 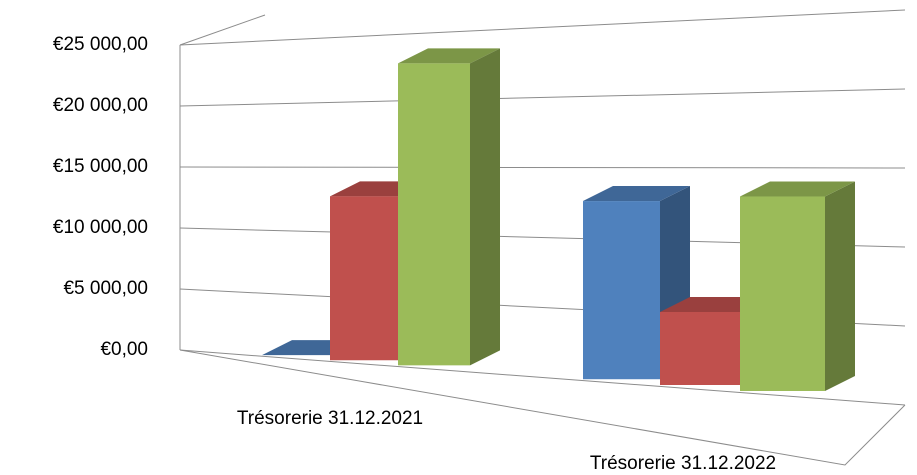 I want to click on x-tick-label: Trésorerie 31.12.2021, so click(x=330, y=418).